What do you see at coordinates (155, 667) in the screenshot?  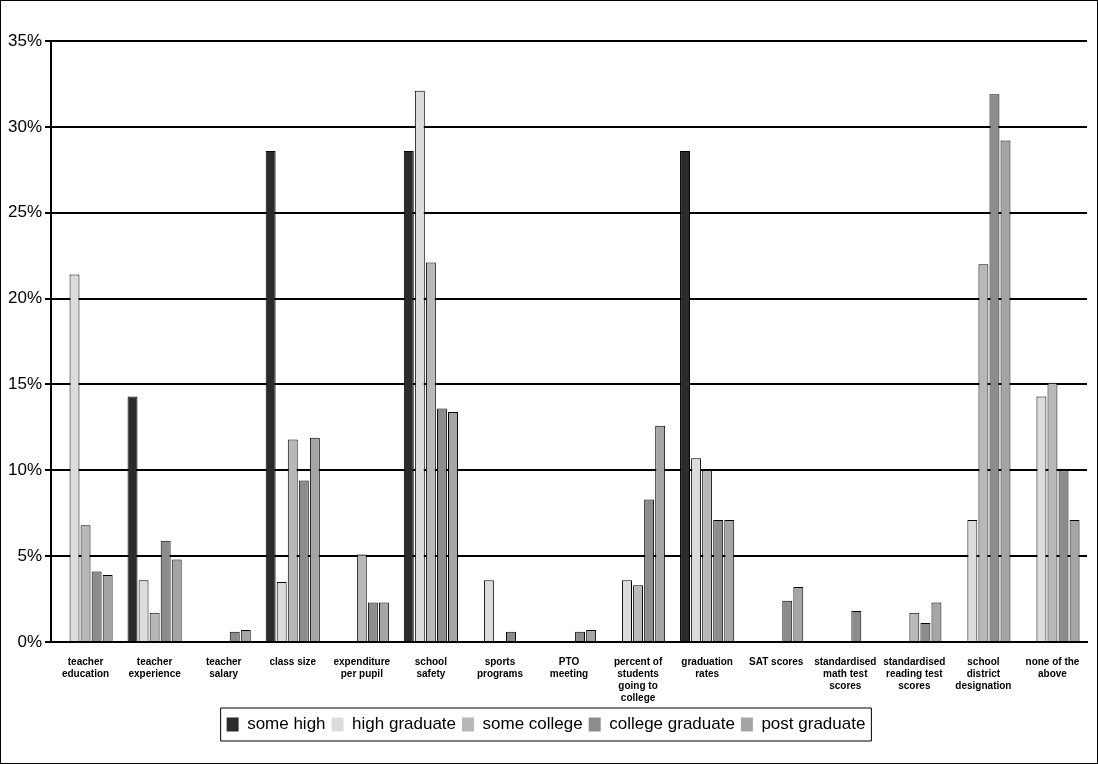 I see `x-tick-label: teacher experience` at bounding box center [155, 667].